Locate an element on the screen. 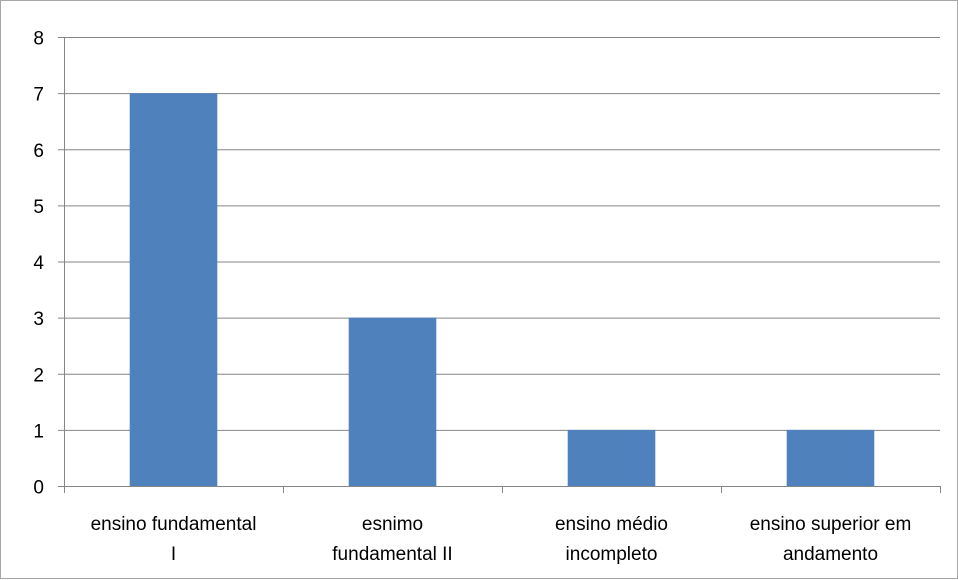  y-tick-label: 7 is located at coordinates (38, 95).